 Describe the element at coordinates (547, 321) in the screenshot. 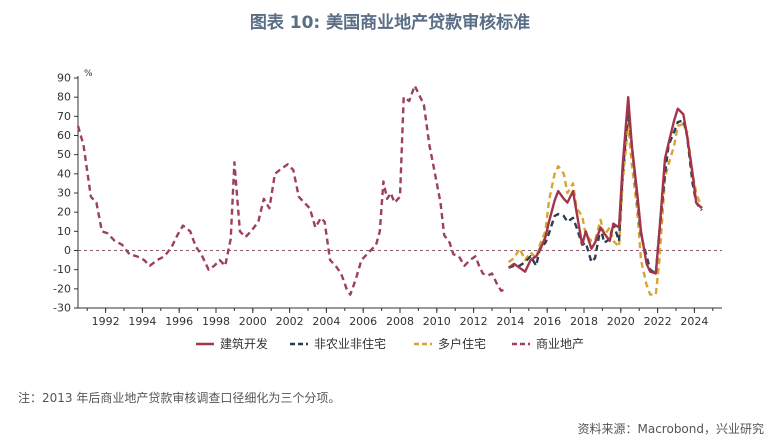

I see `x-tick-label: 2016` at that location.